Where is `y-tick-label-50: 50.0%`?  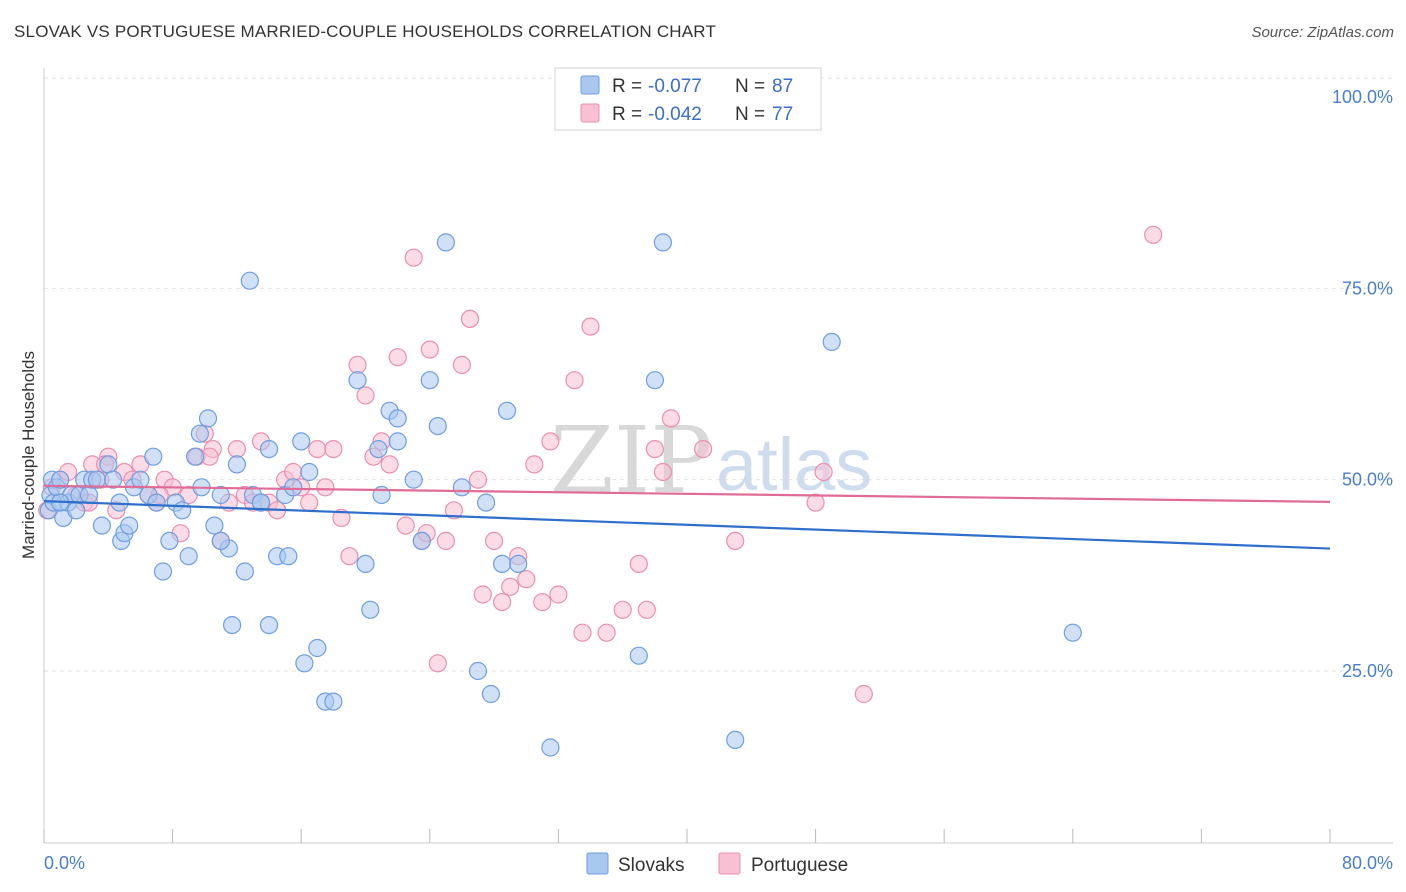
y-tick-label-50: 50.0% is located at coordinates (1367, 480).